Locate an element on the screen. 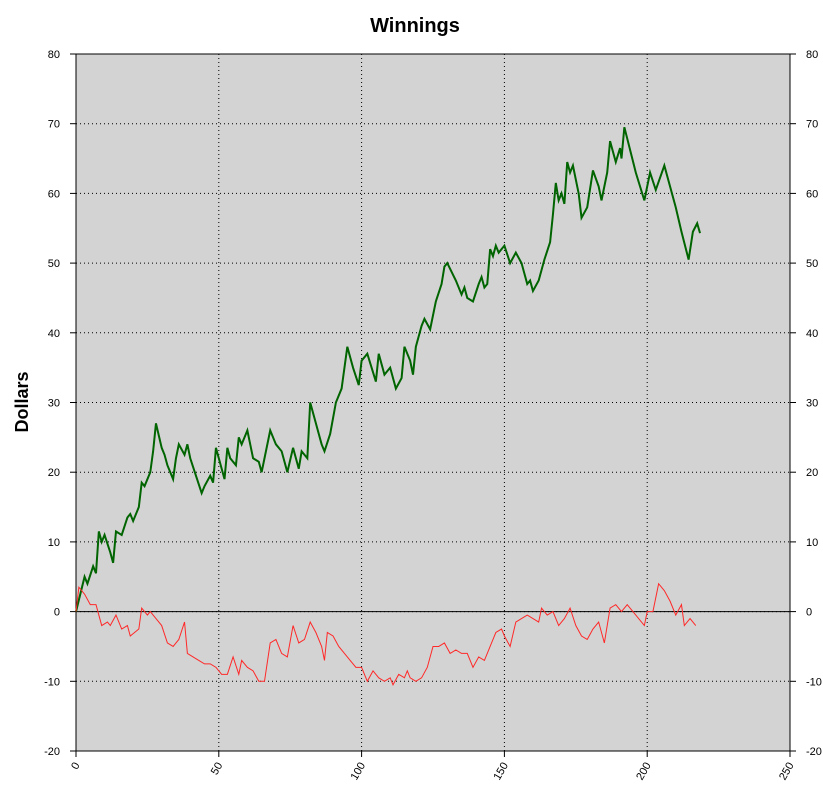  y-tick-label: -10 is located at coordinates (52, 682).